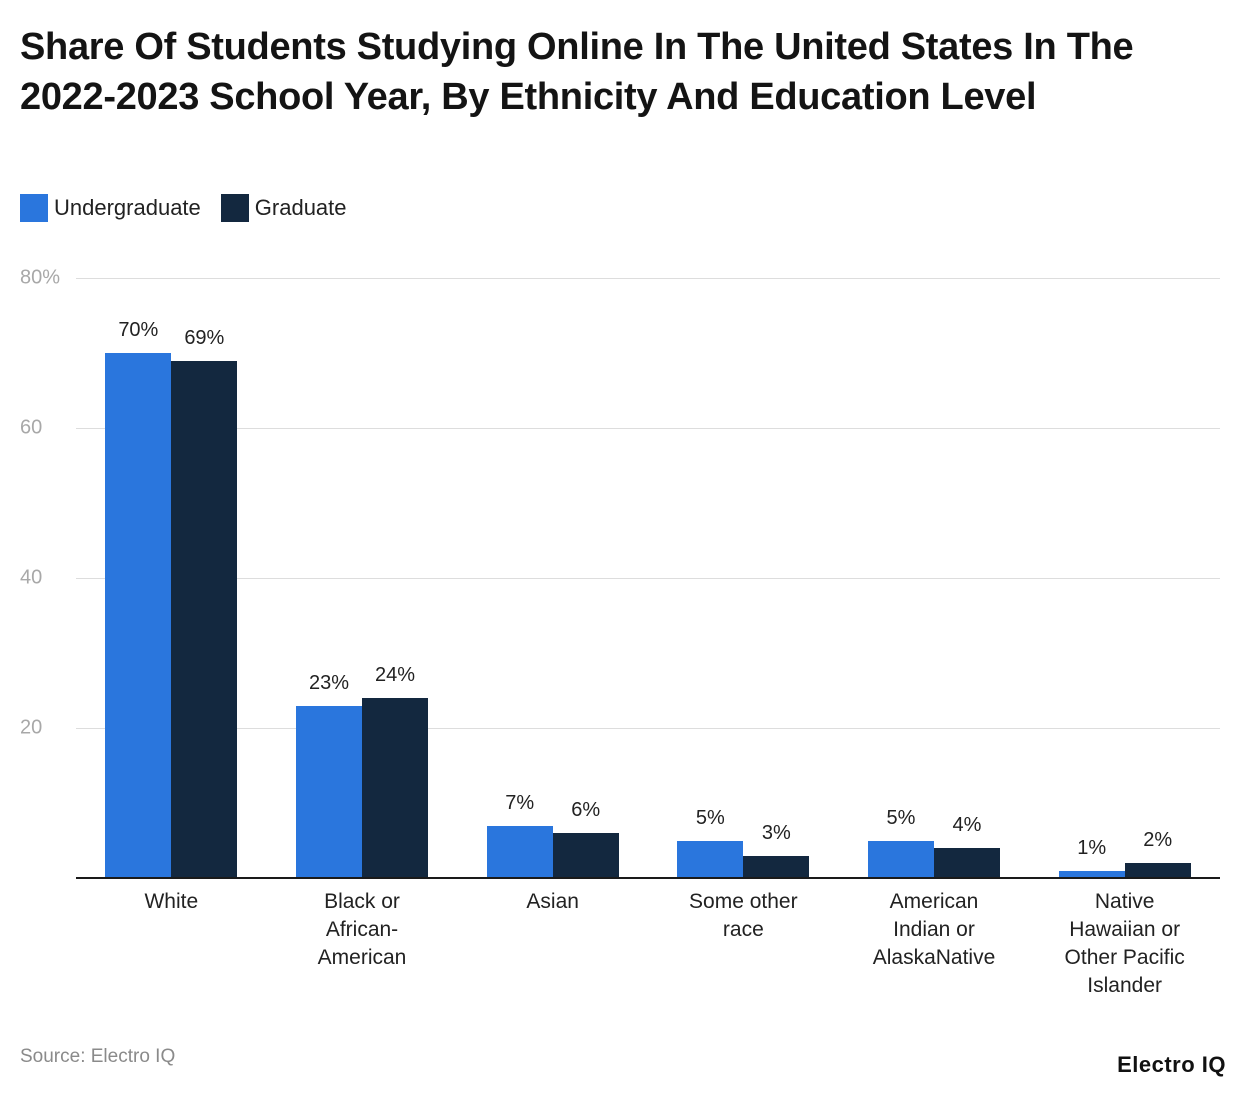 This screenshot has width=1240, height=1094. I want to click on x-axis-label: Some other race, so click(743, 916).